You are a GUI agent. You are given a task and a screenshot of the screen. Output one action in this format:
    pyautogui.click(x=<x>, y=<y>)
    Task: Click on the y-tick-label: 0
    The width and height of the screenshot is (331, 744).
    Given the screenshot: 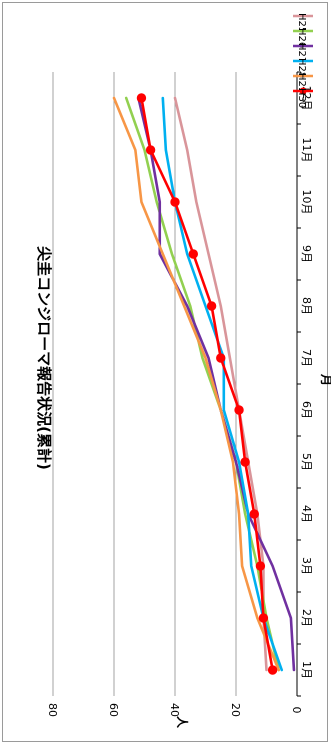 What is the action you would take?
    pyautogui.click(x=296, y=710)
    